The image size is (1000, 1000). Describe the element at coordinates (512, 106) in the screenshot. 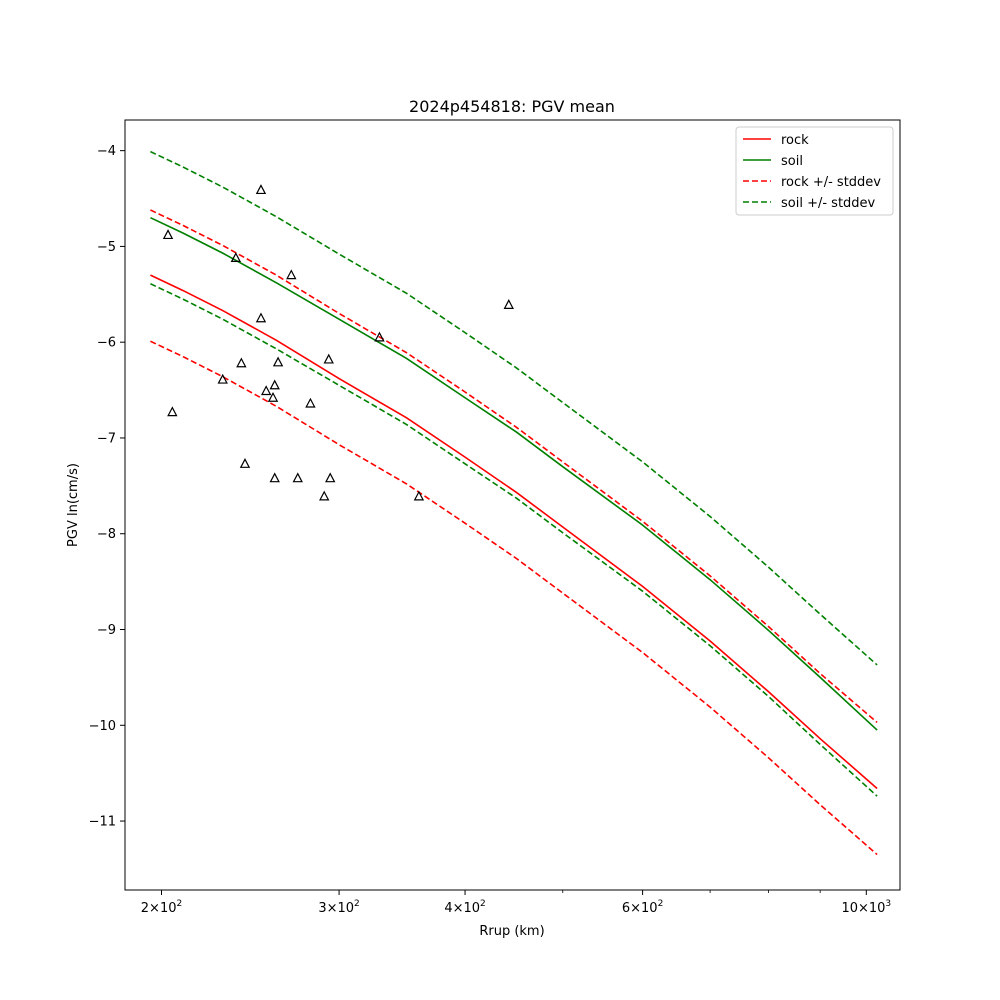

I see `chart-title: 2024p454818: PGV mean` at that location.